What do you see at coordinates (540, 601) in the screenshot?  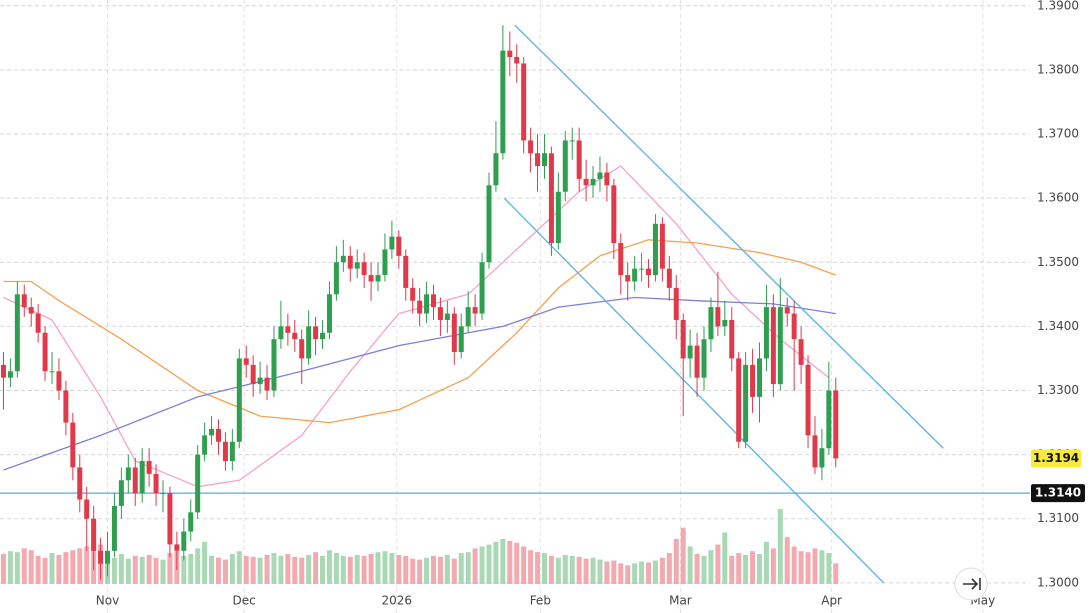 I see `x-tick-label: Feb` at bounding box center [540, 601].